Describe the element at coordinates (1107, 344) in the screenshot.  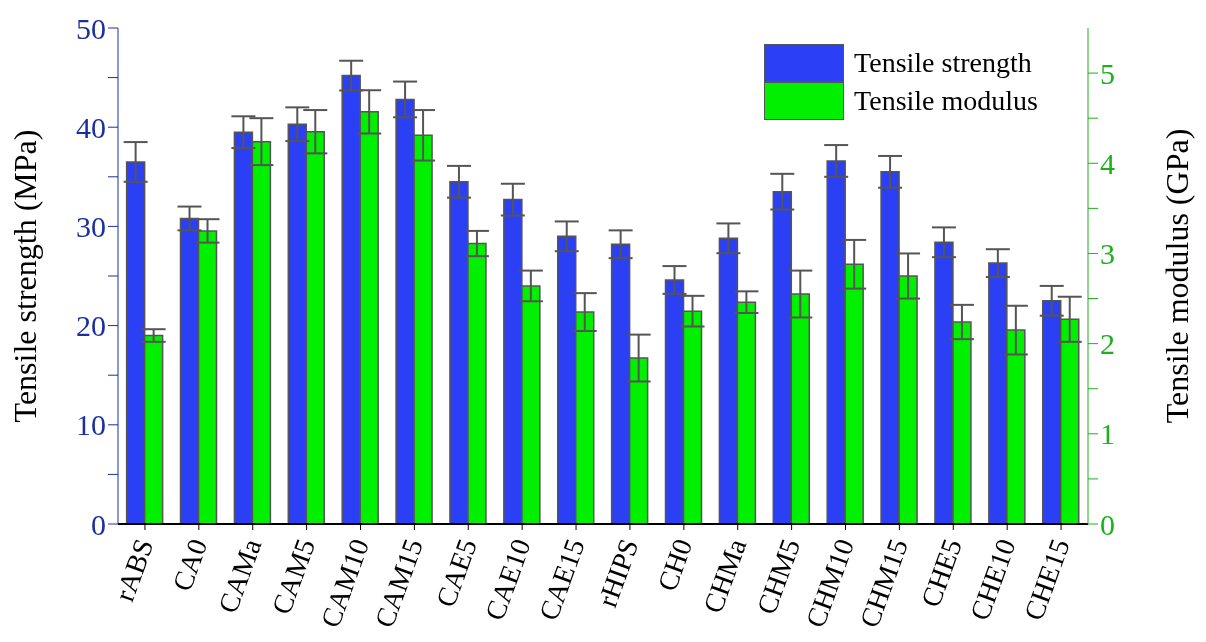
I see `y2-tick-label: 2` at that location.